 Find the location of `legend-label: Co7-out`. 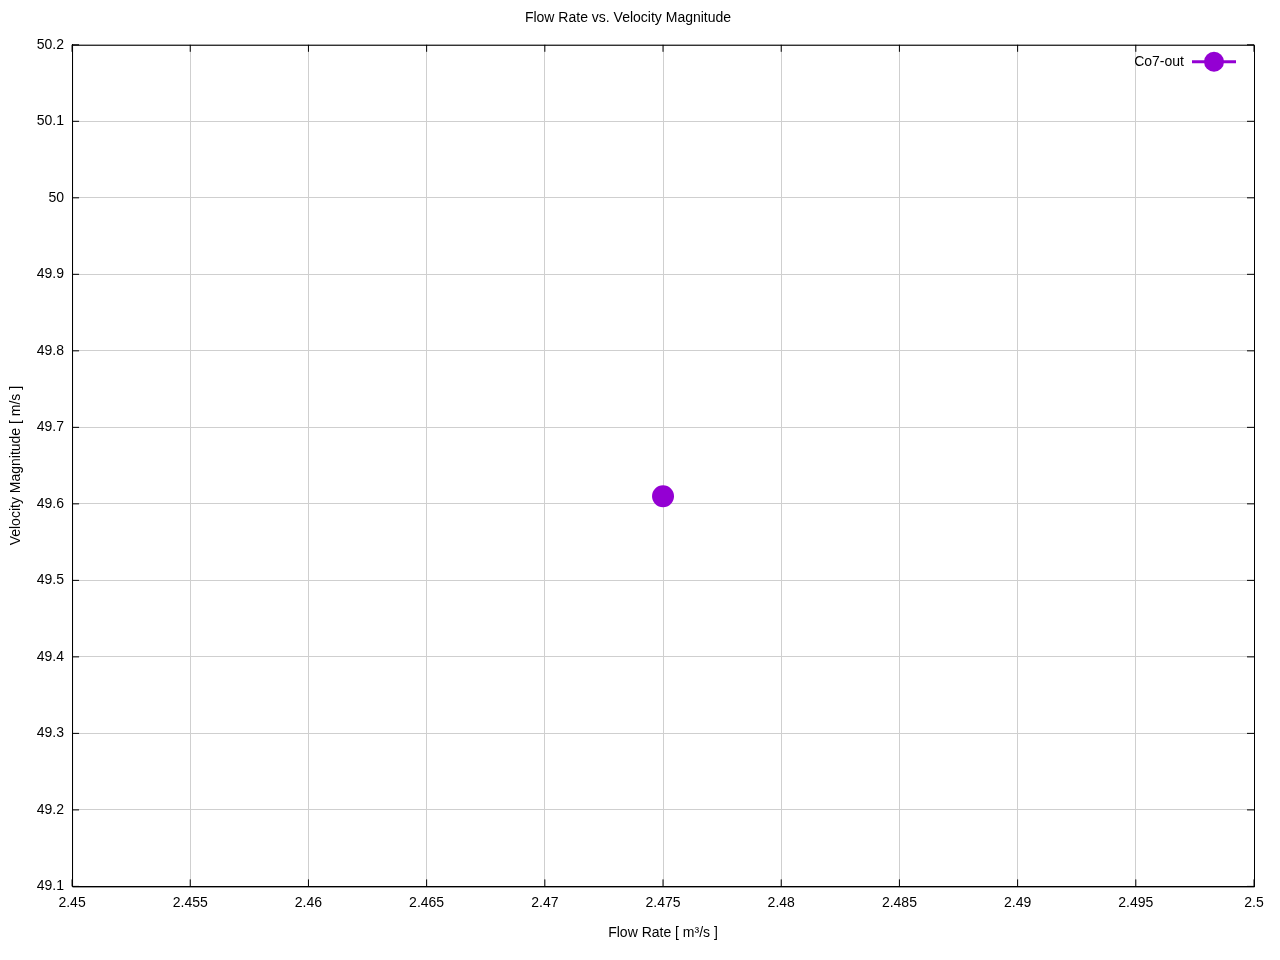

legend-label: Co7-out is located at coordinates (1159, 60).